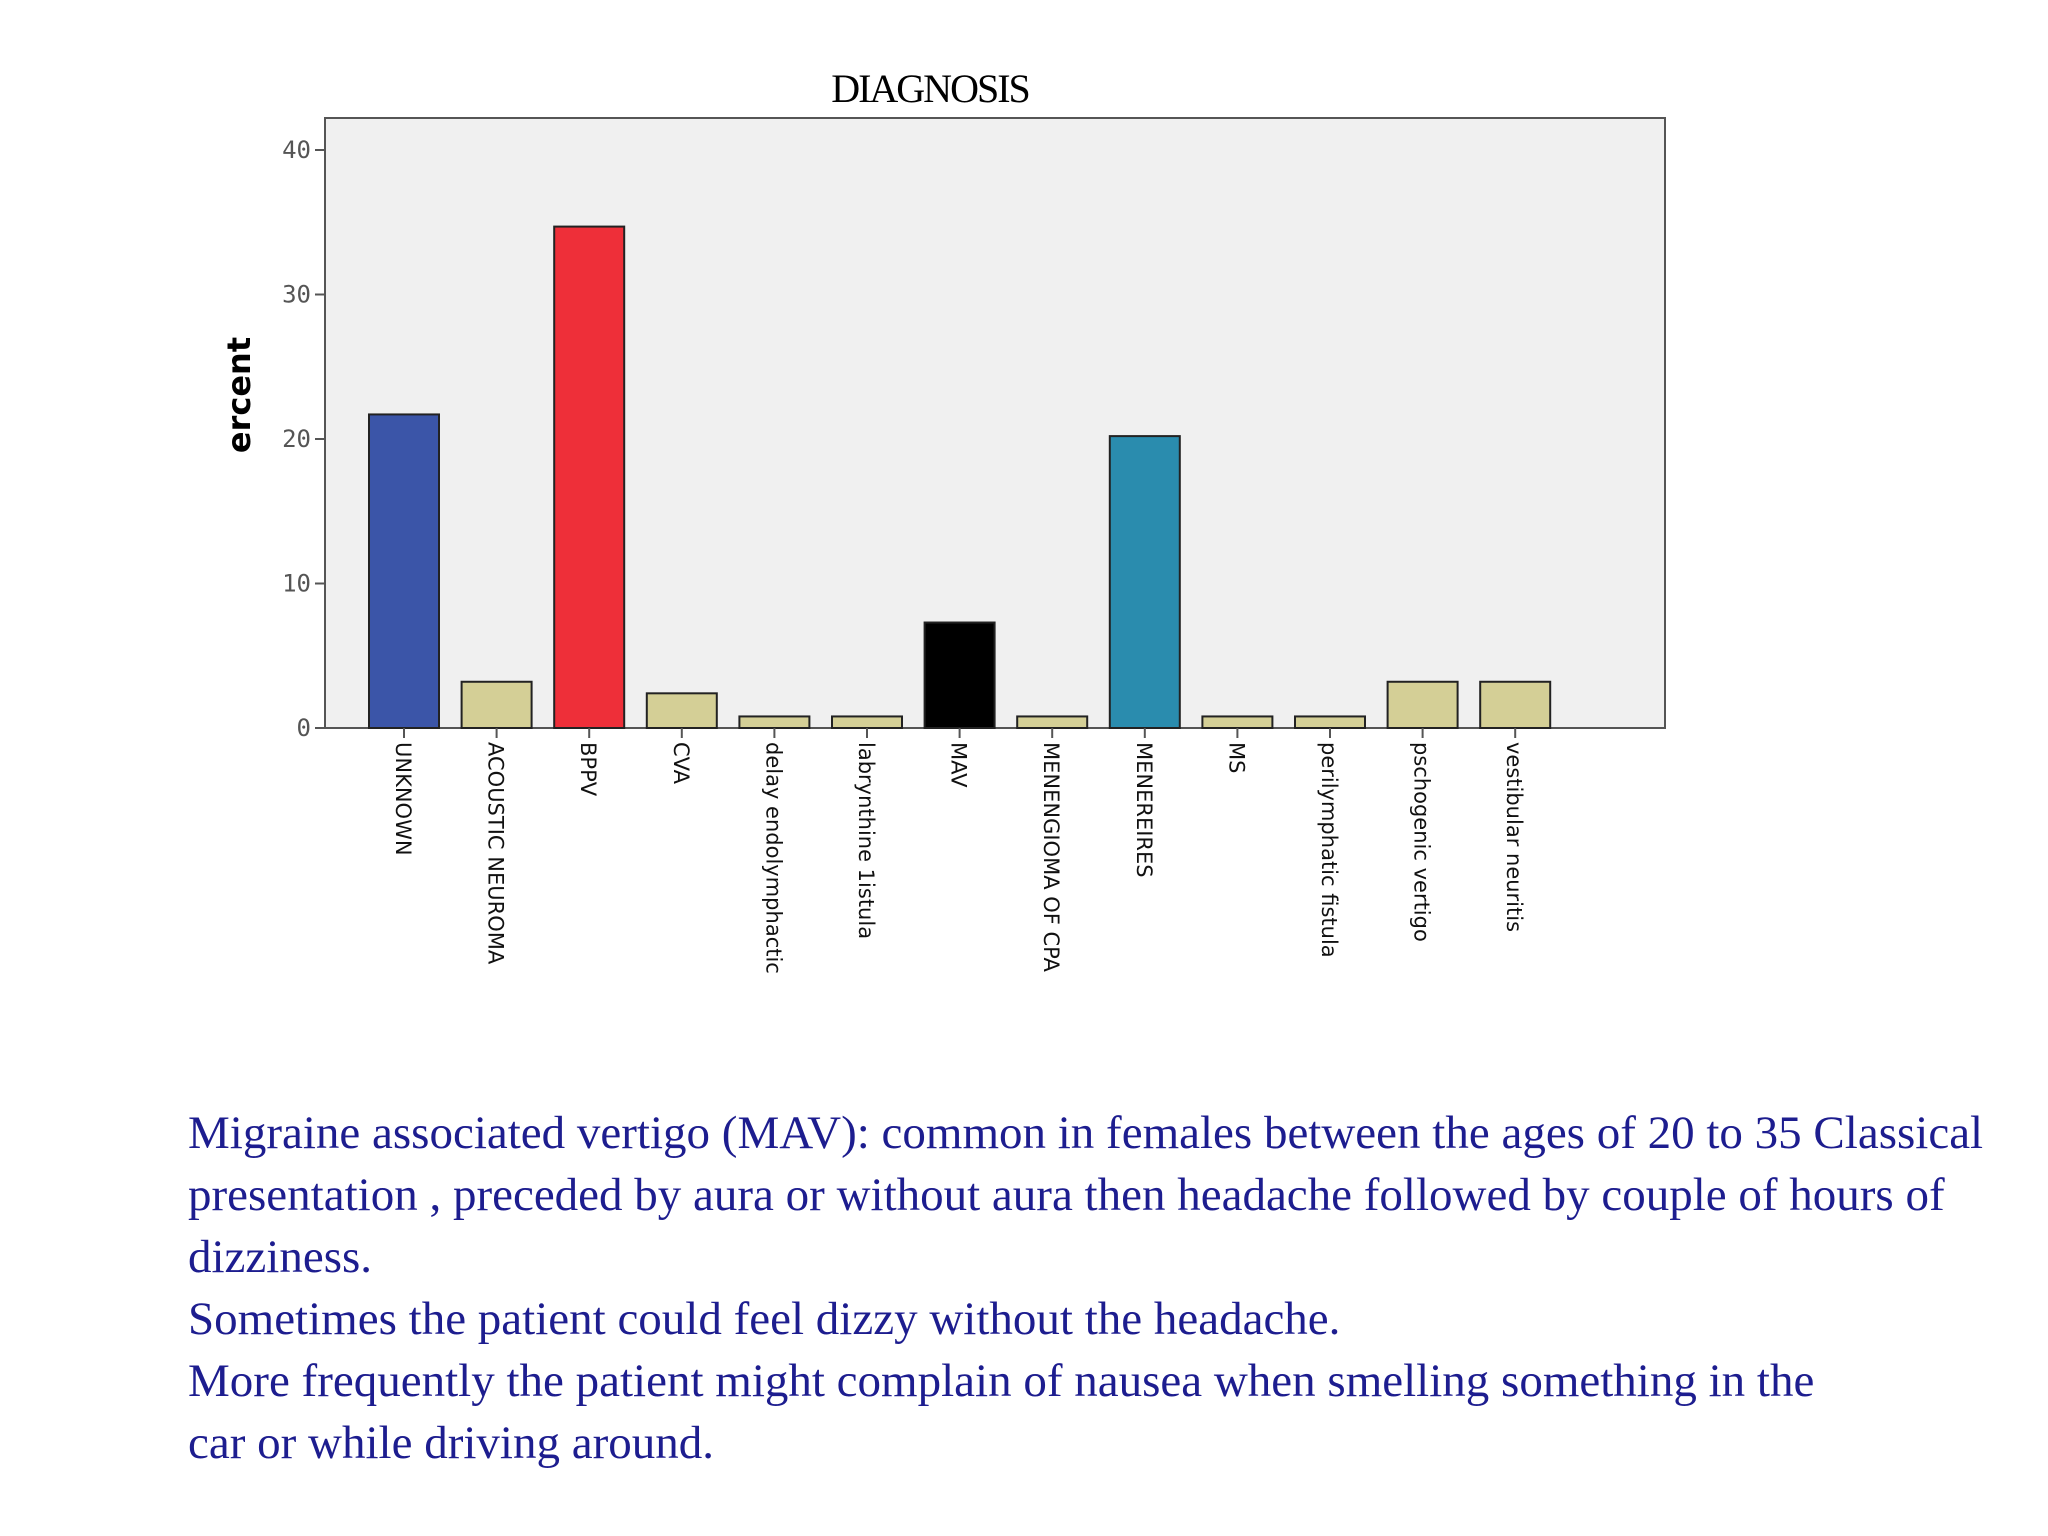 The height and width of the screenshot is (1536, 2048). Describe the element at coordinates (1422, 842) in the screenshot. I see `x-tick-label: pschogenic vertigo` at that location.